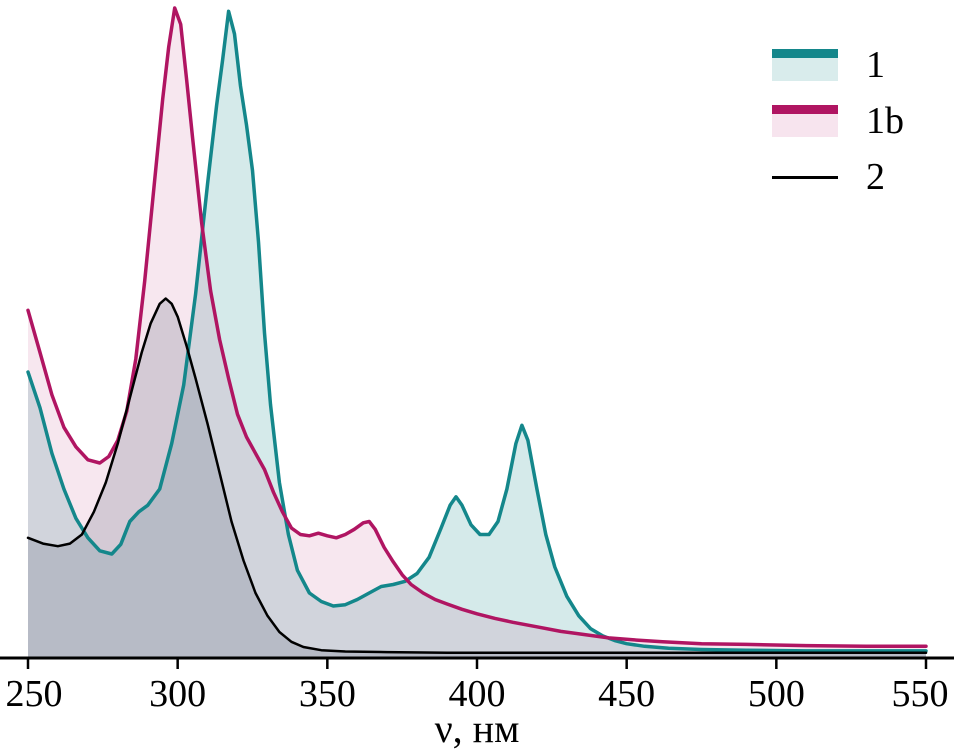 The width and height of the screenshot is (954, 754). What do you see at coordinates (805, 109) in the screenshot?
I see `legend-swatch-bar-1b` at bounding box center [805, 109].